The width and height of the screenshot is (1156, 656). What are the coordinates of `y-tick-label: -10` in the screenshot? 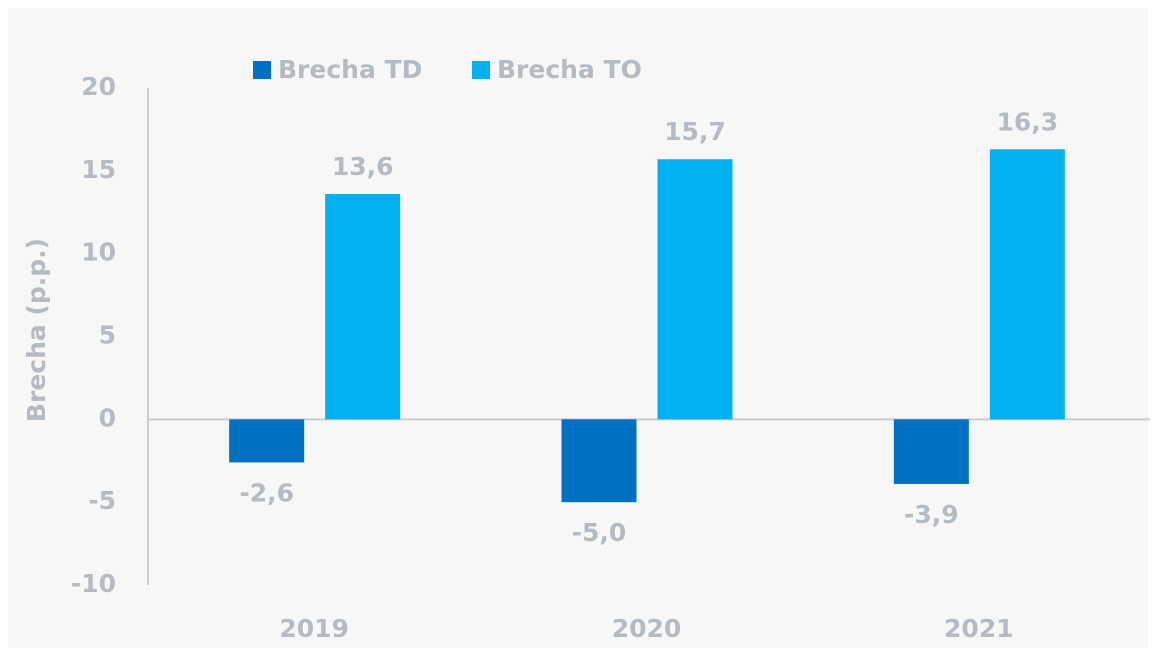 It's located at (93, 583).